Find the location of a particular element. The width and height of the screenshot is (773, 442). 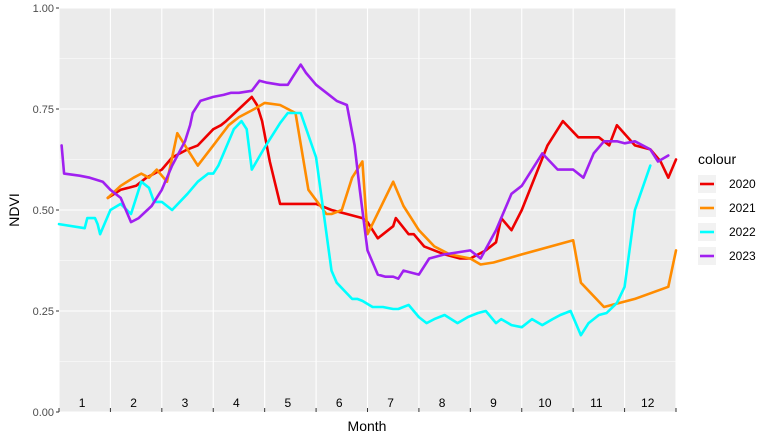

legend-label-2022: 2022 is located at coordinates (742, 232).